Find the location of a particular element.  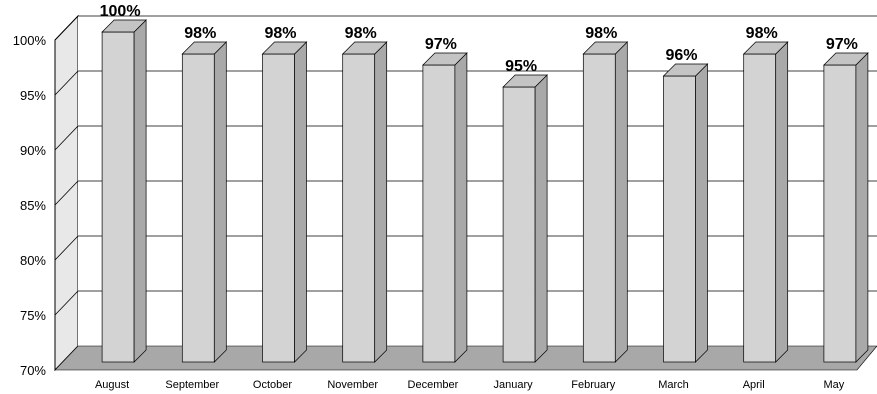

y-tick-label: 80% is located at coordinates (33, 260).